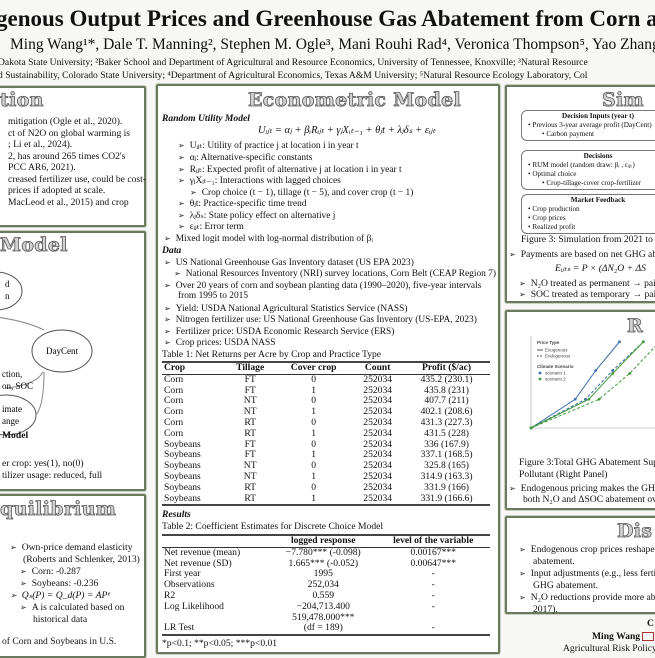 This screenshot has height=658, width=655. Describe the element at coordinates (326, 541) in the screenshot. I see `table-header-row: logged response level of the variable` at that location.